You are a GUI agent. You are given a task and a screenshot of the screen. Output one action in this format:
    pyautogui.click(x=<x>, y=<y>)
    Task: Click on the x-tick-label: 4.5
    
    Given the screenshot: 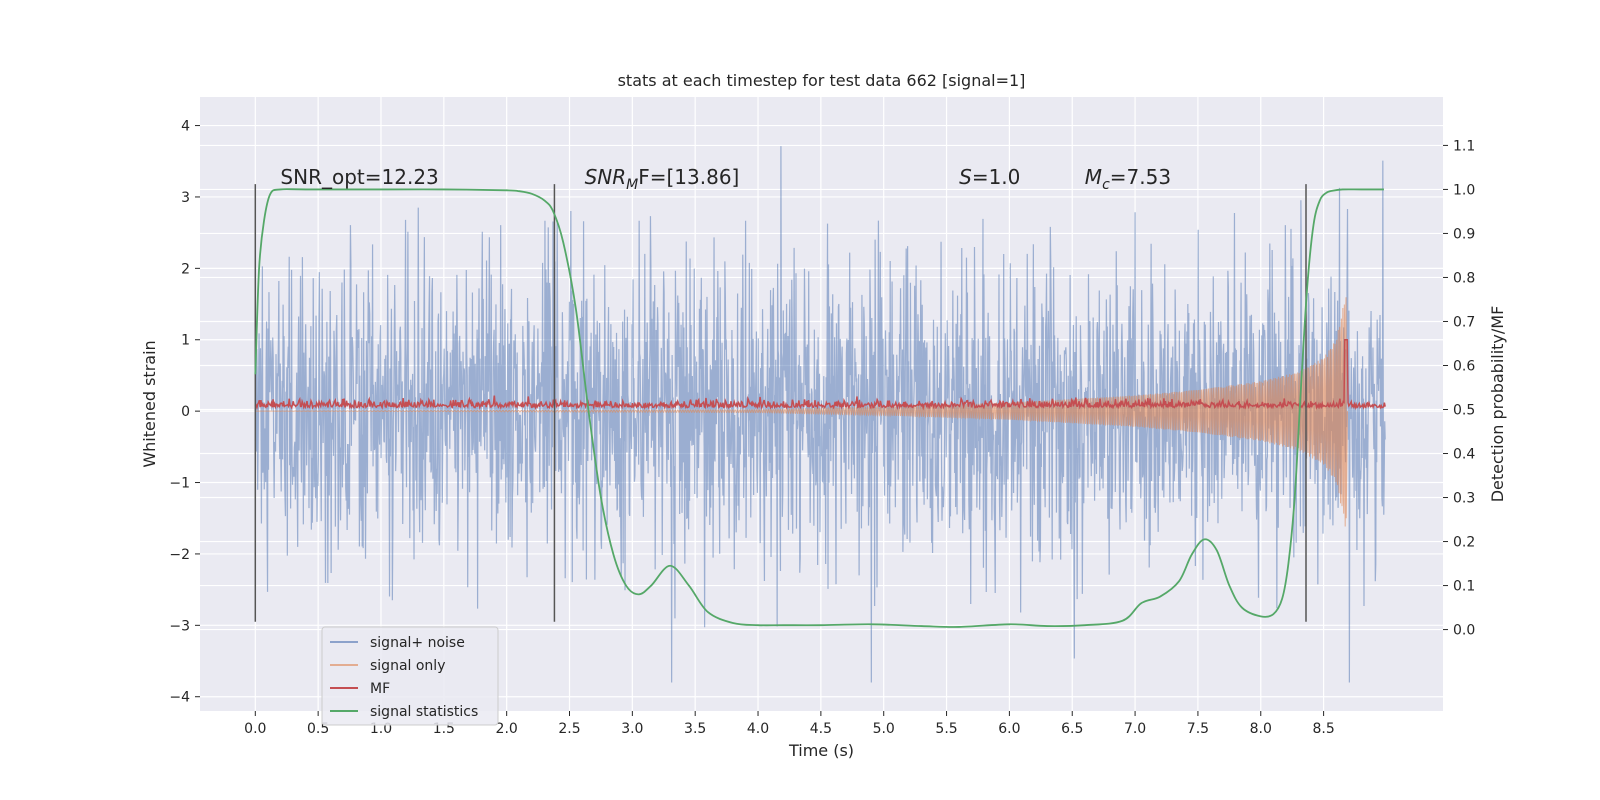 What is the action you would take?
    pyautogui.click(x=821, y=729)
    